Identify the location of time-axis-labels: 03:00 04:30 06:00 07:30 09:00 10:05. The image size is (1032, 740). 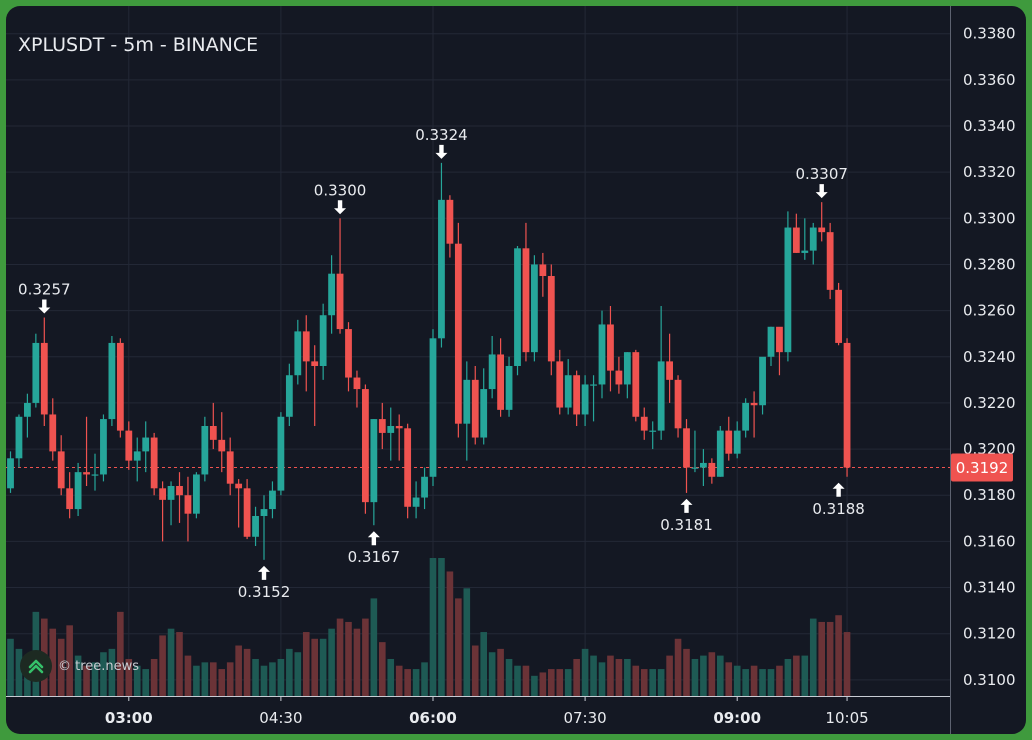
(487, 711).